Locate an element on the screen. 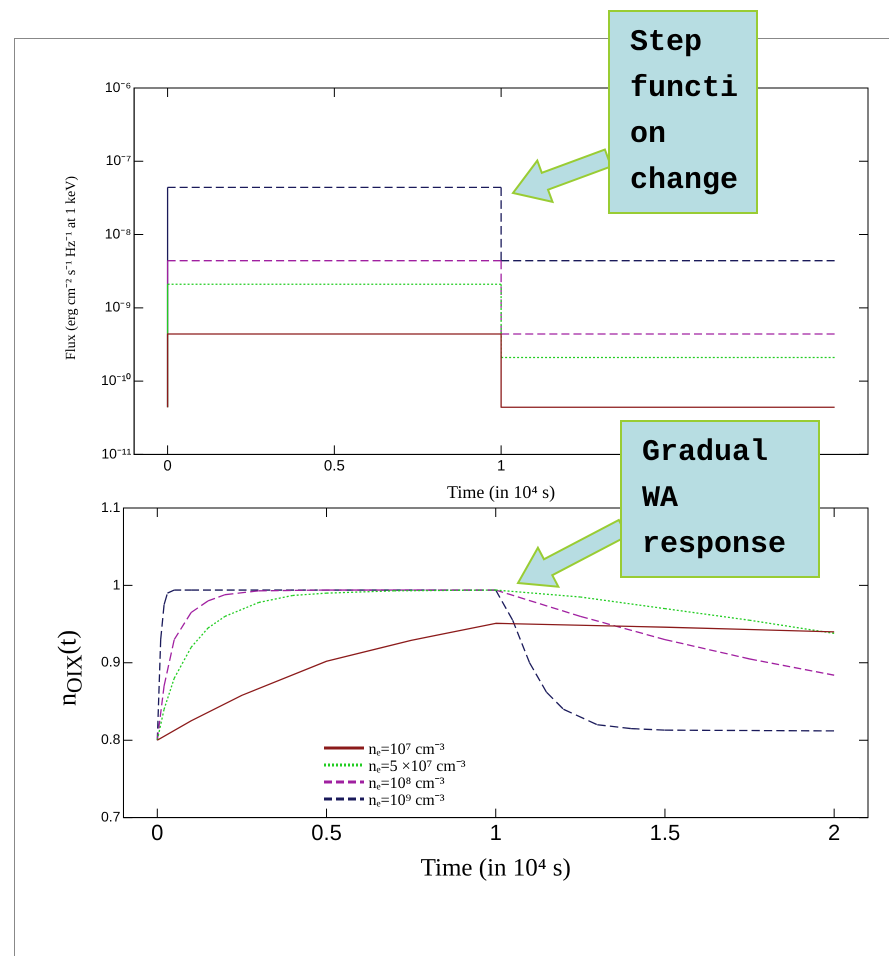 This screenshot has height=956, width=889. y-tick-label: 10⁻⁹ is located at coordinates (118, 306).